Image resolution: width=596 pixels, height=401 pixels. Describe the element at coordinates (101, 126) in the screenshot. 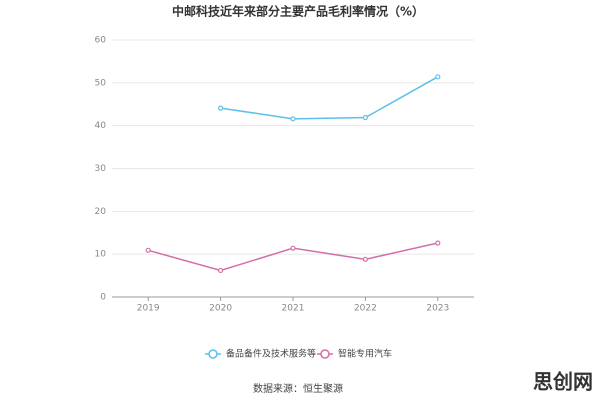

I see `y-tick-label: 40` at that location.